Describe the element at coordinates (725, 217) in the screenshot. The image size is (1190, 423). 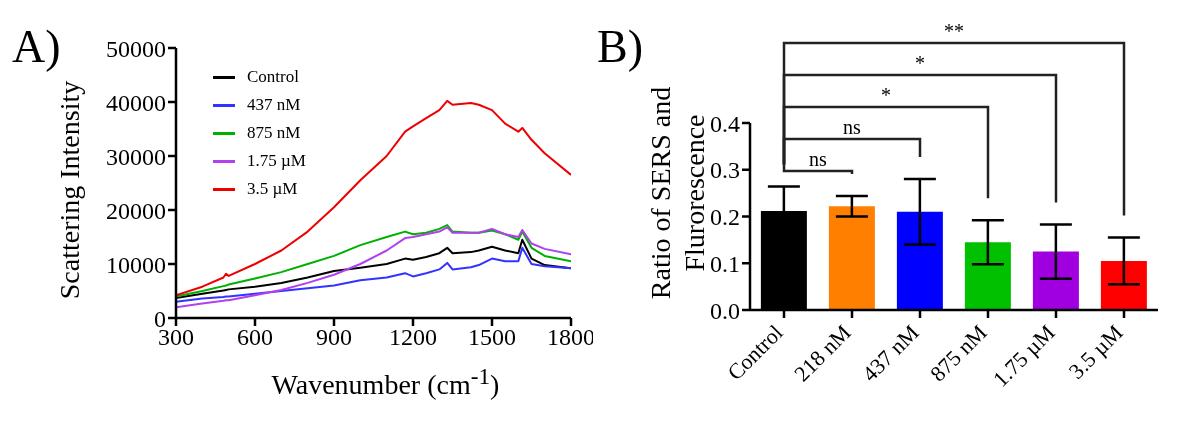
I see `y-tick-label: 0.2` at that location.